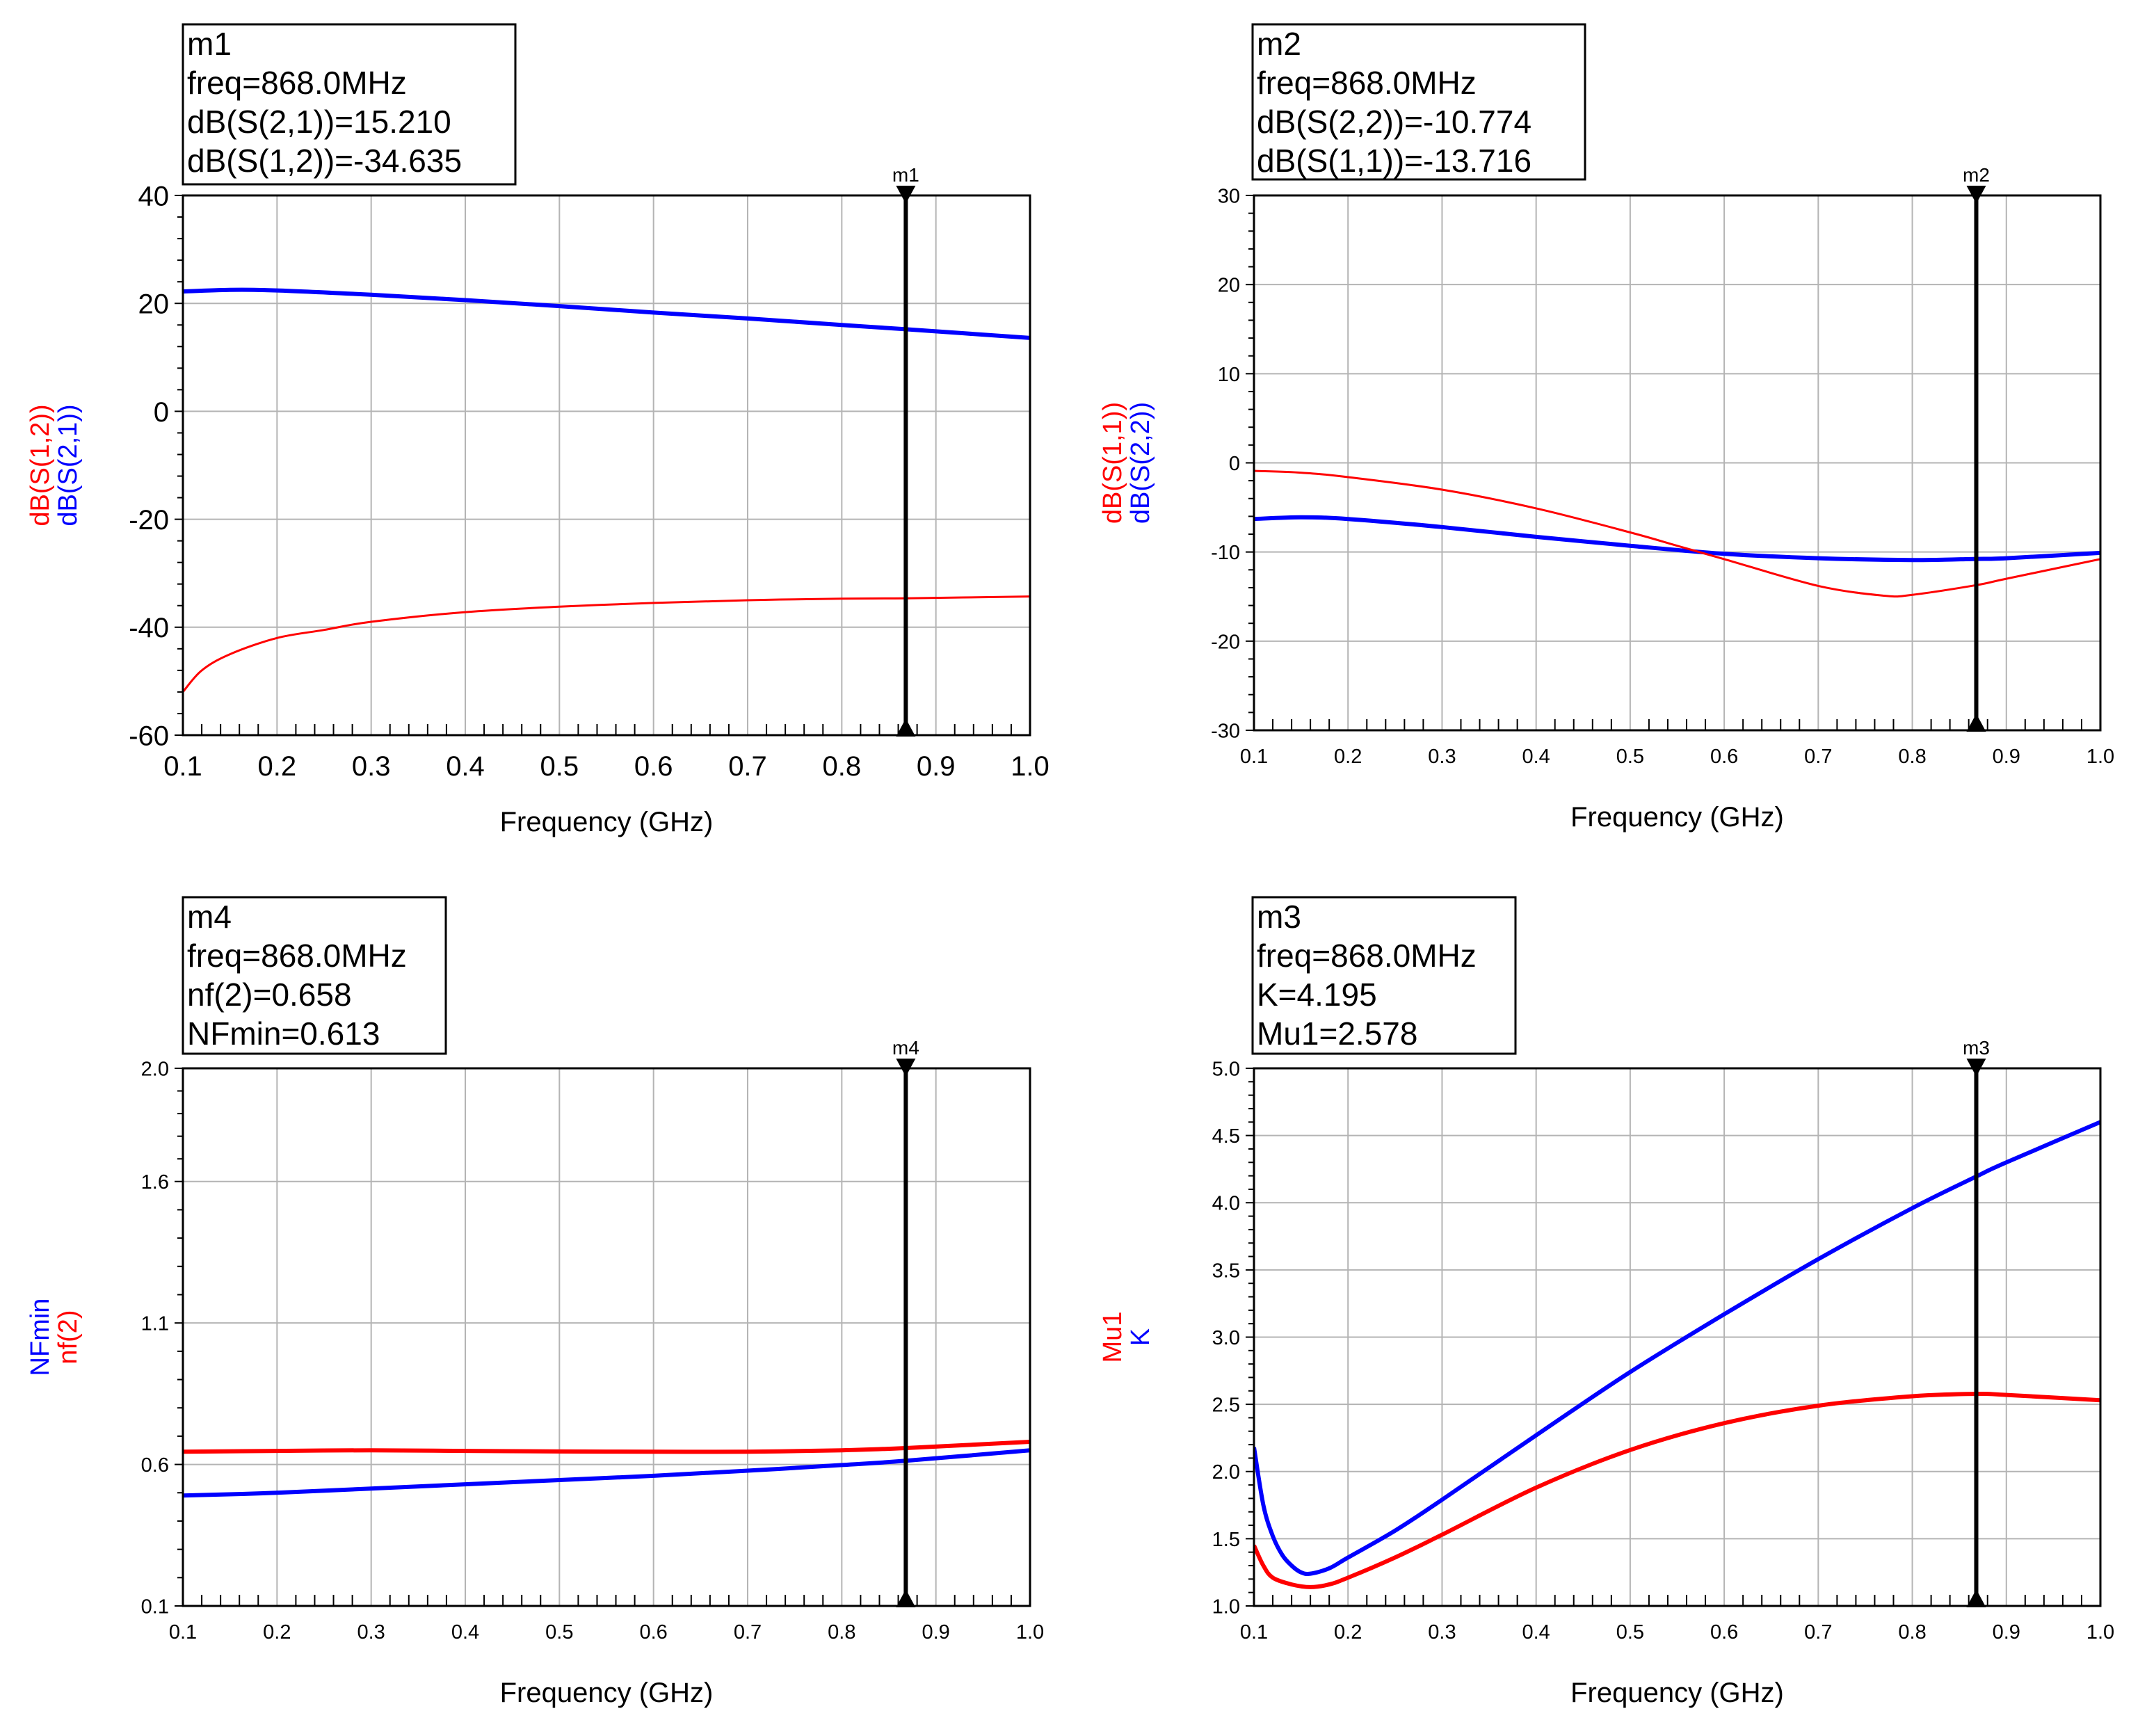 Image resolution: width=2131 pixels, height=1736 pixels. I want to click on marker-readout-line: dB(S(1,2))=-34.635, so click(325, 161).